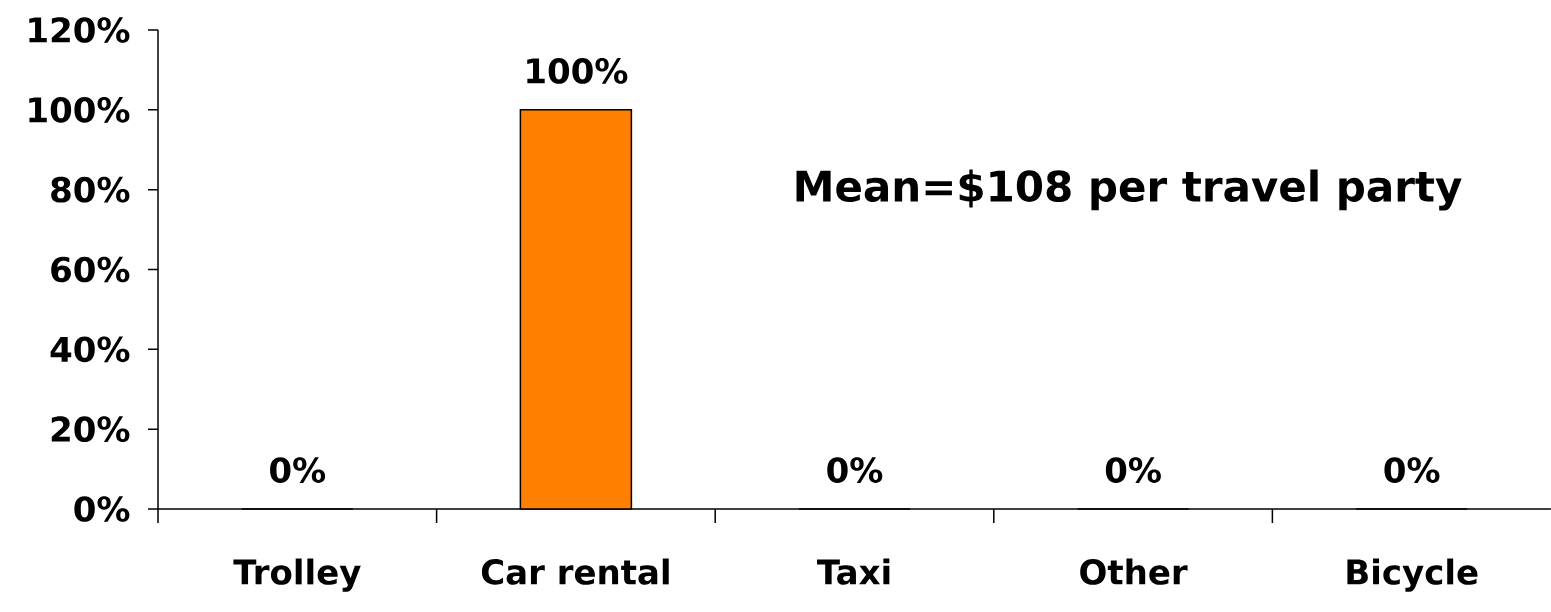 The height and width of the screenshot is (612, 1551). I want to click on annotation: Mean=$108 per travel party, so click(1129, 190).